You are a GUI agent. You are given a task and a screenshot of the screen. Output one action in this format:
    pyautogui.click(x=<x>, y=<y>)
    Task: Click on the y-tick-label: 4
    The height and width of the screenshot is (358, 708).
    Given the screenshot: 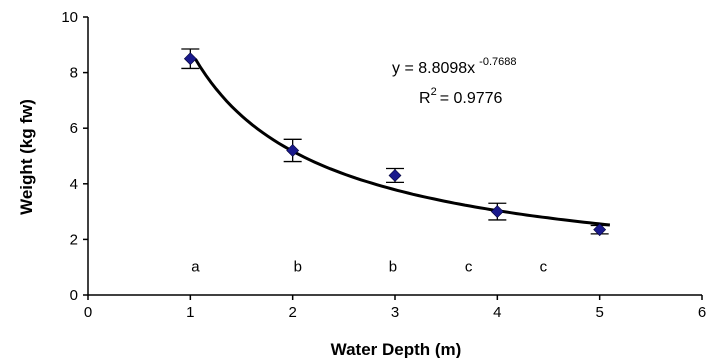 What is the action you would take?
    pyautogui.click(x=74, y=184)
    